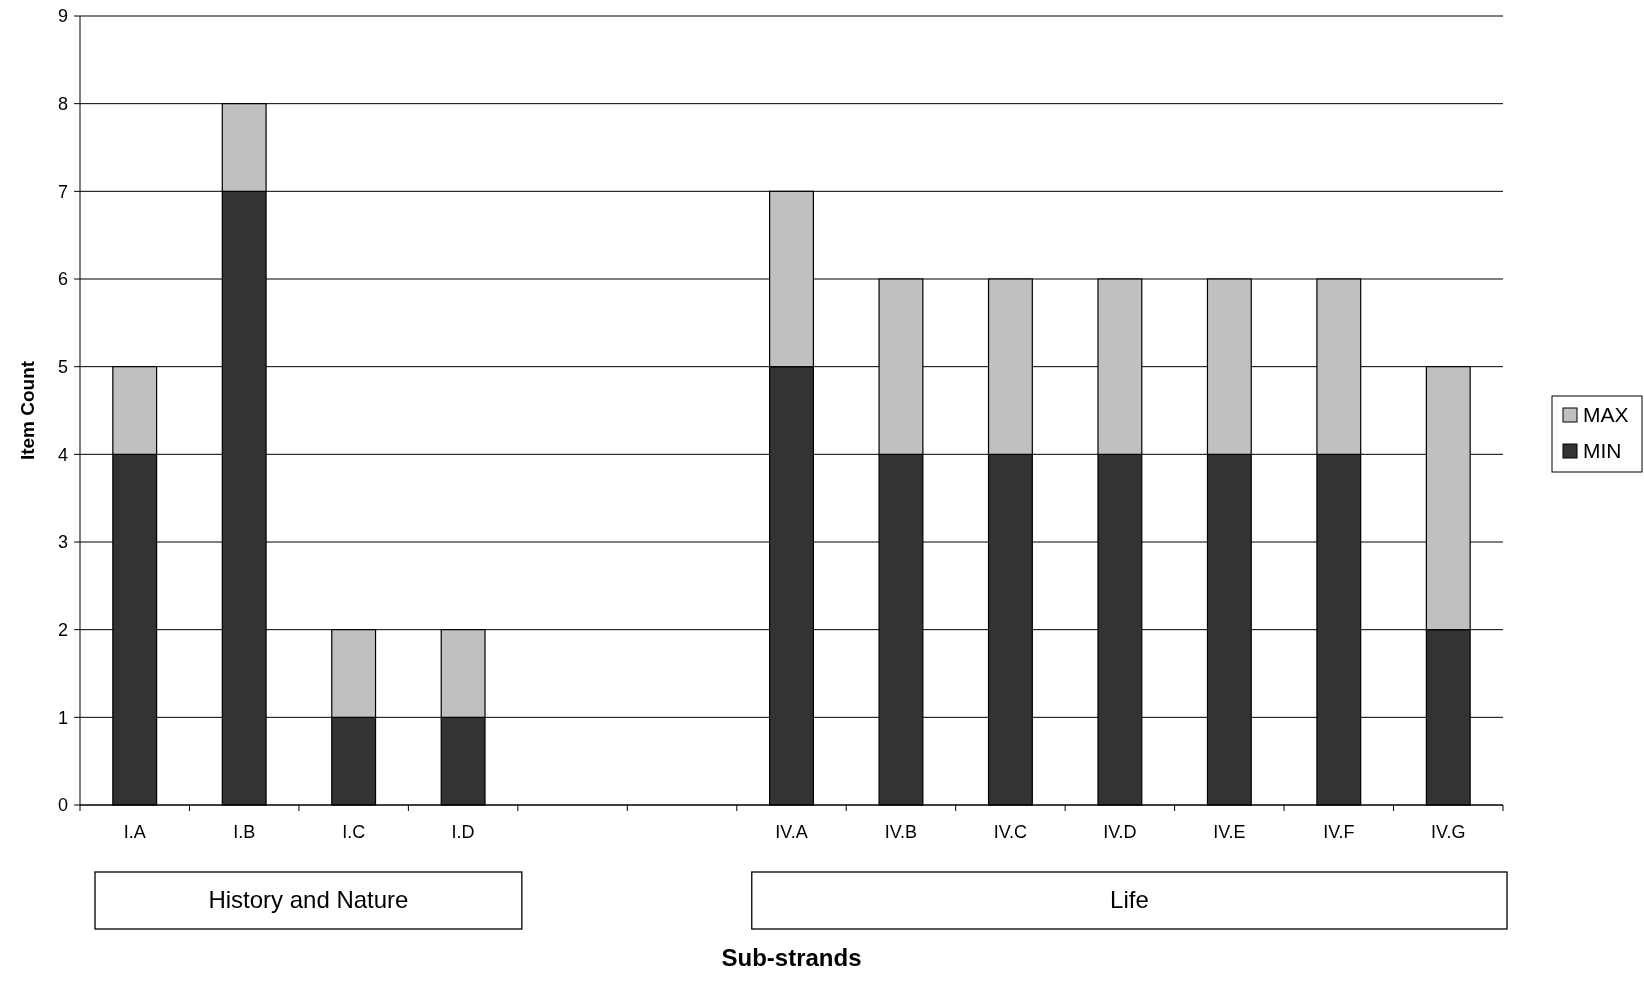 Image resolution: width=1644 pixels, height=998 pixels. What do you see at coordinates (62, 542) in the screenshot?
I see `y-tick-label: 3` at bounding box center [62, 542].